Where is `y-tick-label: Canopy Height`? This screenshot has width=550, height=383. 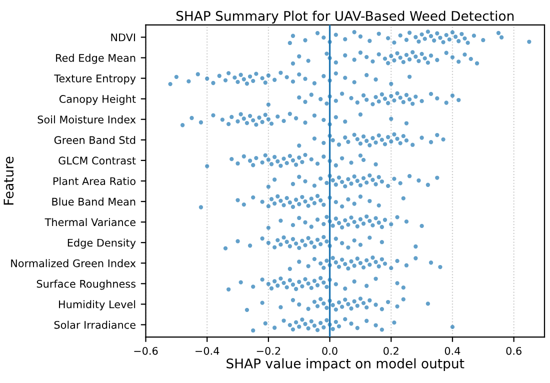 y-tick-label: Canopy Height is located at coordinates (97, 99).